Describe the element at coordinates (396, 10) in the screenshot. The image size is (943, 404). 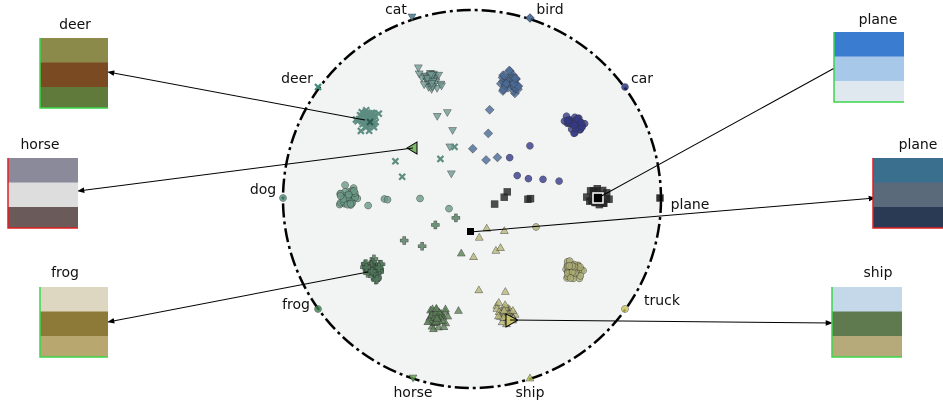
I see `anchor-label: cat` at that location.